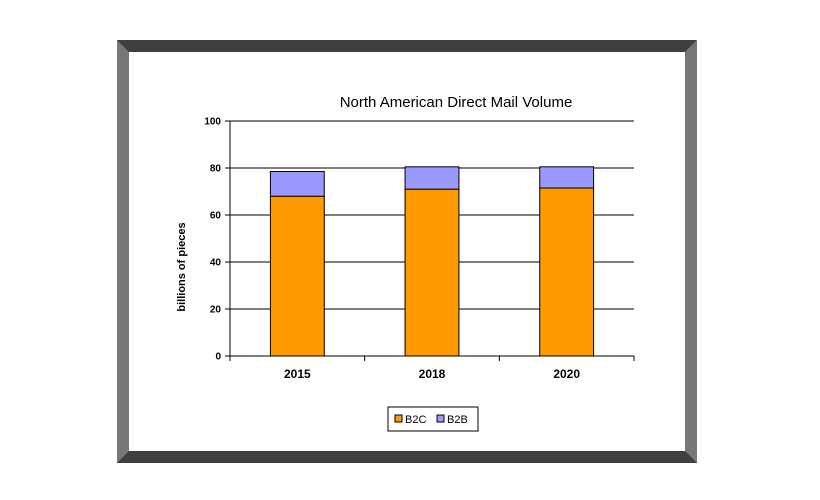 Image resolution: width=820 pixels, height=500 pixels. What do you see at coordinates (212, 122) in the screenshot?
I see `y-tick-label: 100` at bounding box center [212, 122].